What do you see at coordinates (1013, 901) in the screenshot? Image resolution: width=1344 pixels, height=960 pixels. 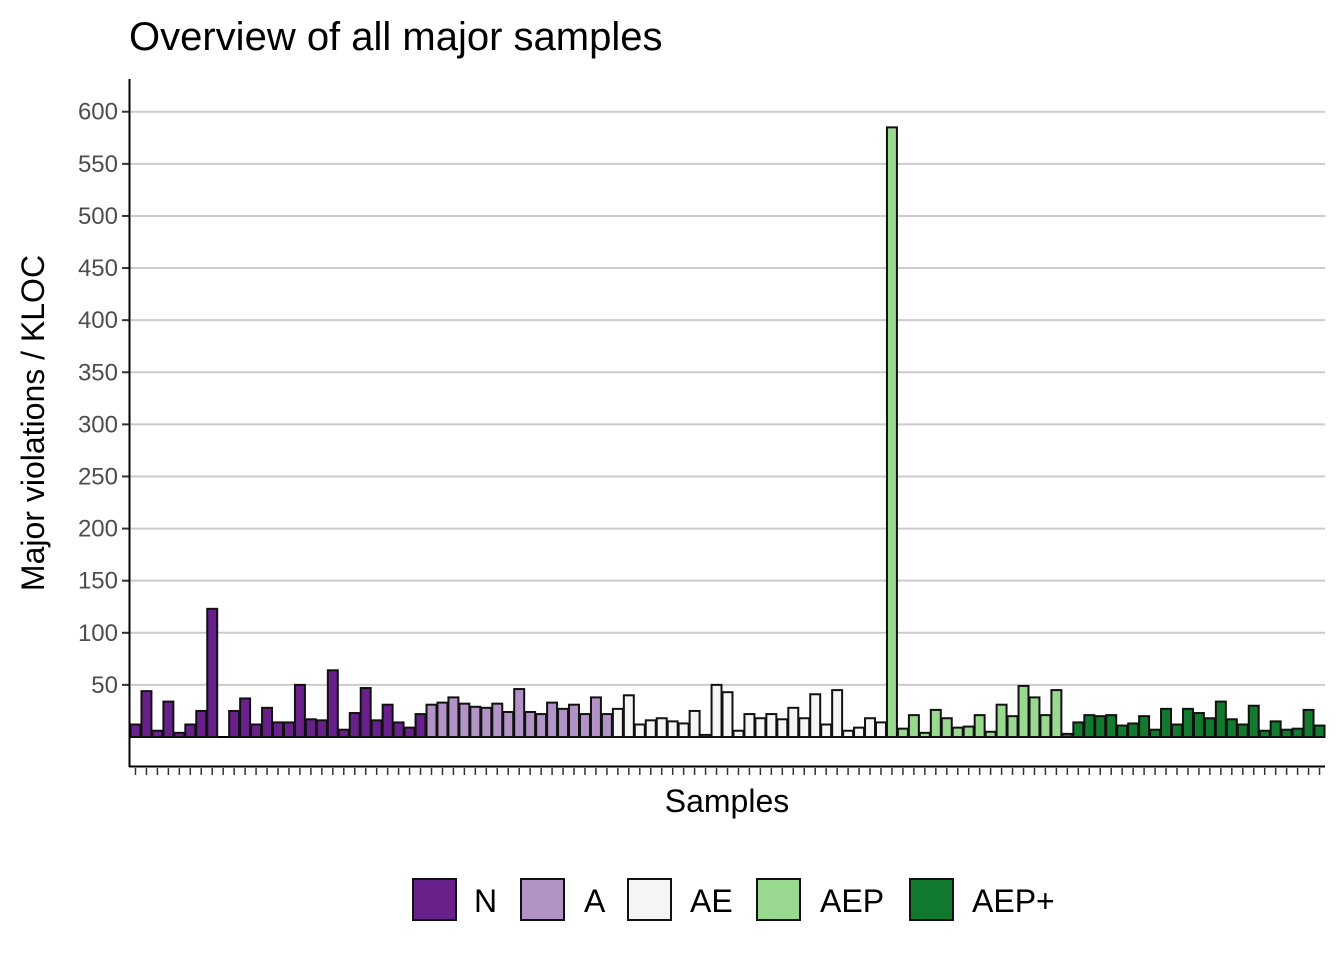 I see `legend-label: AEP+` at bounding box center [1013, 901].